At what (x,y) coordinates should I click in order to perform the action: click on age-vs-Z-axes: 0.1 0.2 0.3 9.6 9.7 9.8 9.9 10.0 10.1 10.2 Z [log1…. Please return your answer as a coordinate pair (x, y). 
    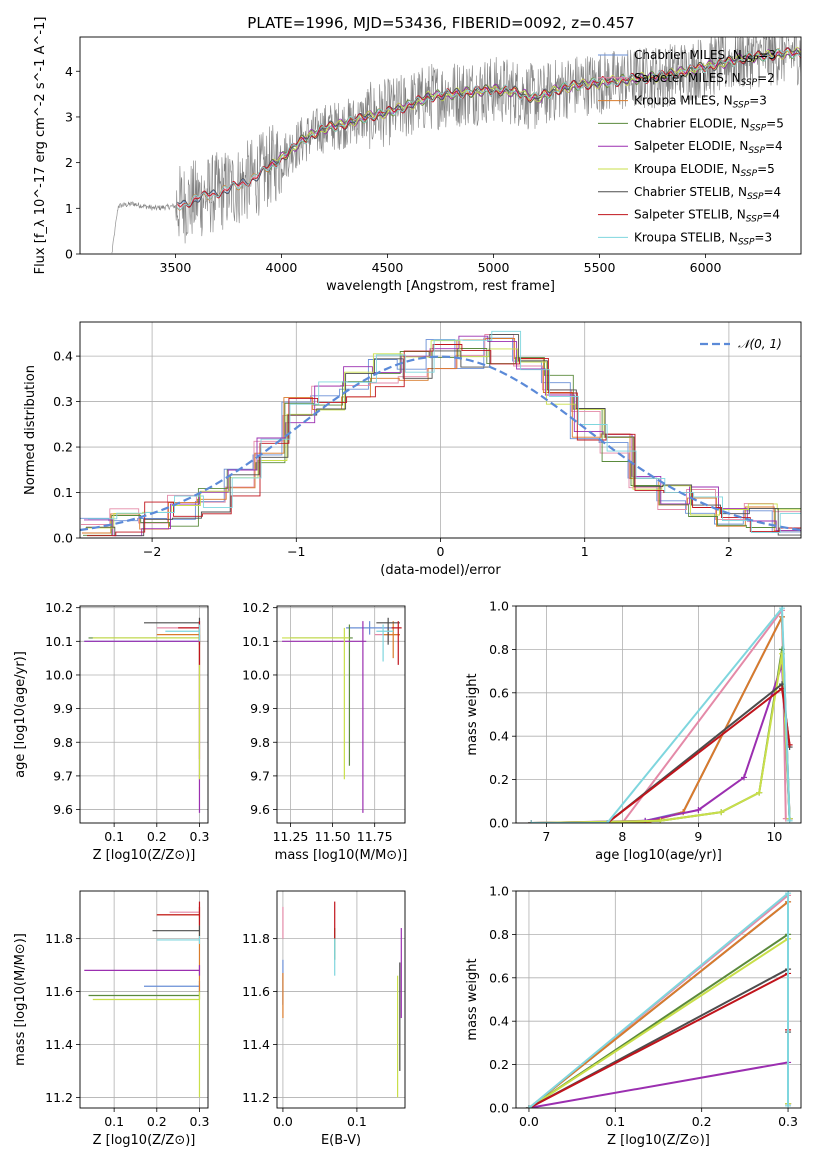
    Looking at the image, I should click on (111, 731).